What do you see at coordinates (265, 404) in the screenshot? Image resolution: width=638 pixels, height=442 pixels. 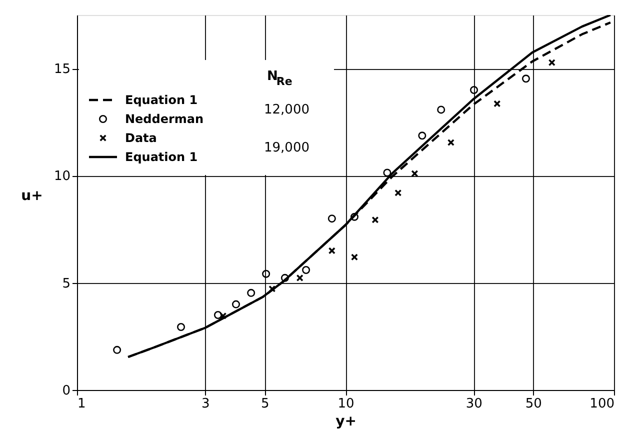 I see `x-tick-label: 5` at bounding box center [265, 404].